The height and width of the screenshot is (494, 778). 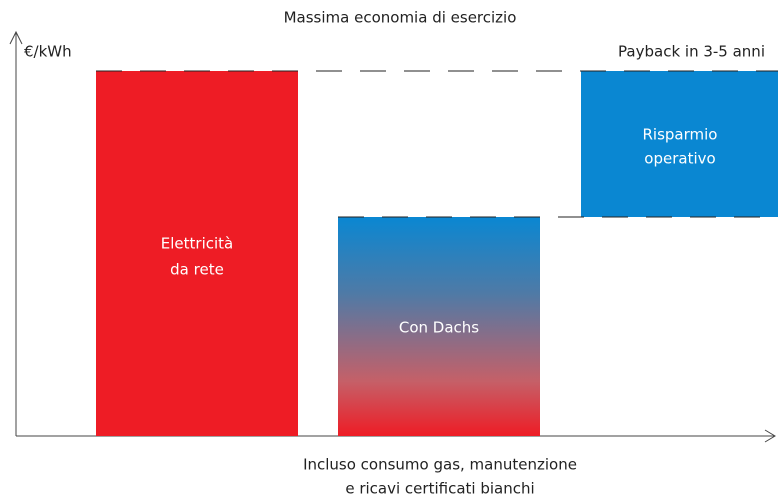 What do you see at coordinates (770, 436) in the screenshot?
I see `x-arrow` at bounding box center [770, 436].